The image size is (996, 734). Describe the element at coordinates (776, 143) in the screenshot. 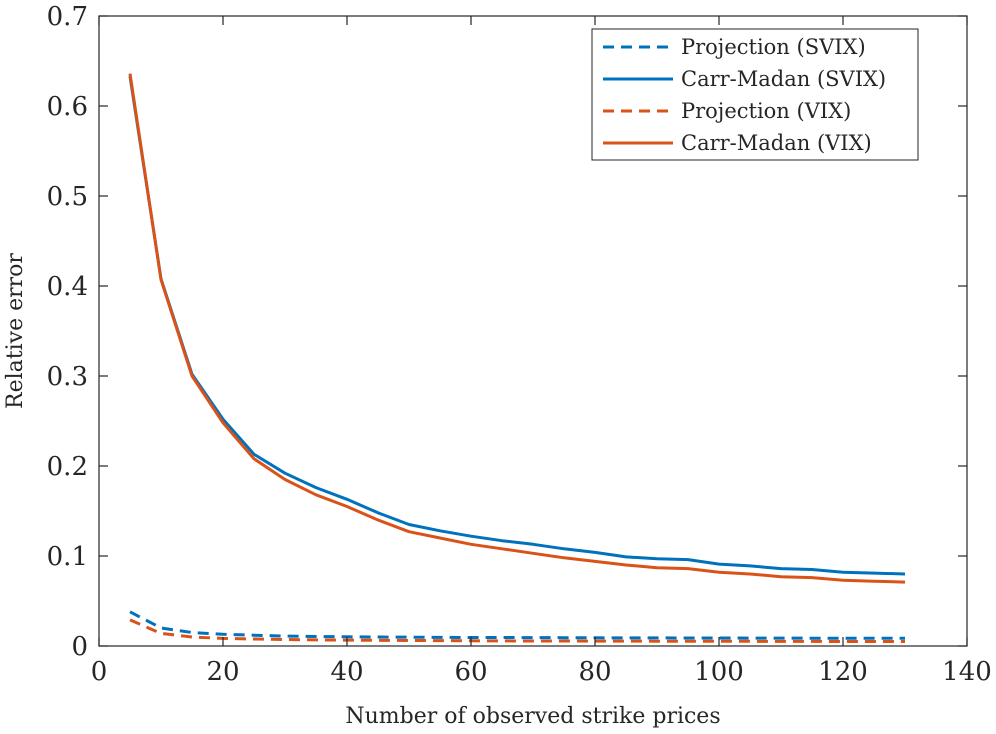

I see `legend-label-carr-madan-vix: Carr-Madan (VIX)` at that location.